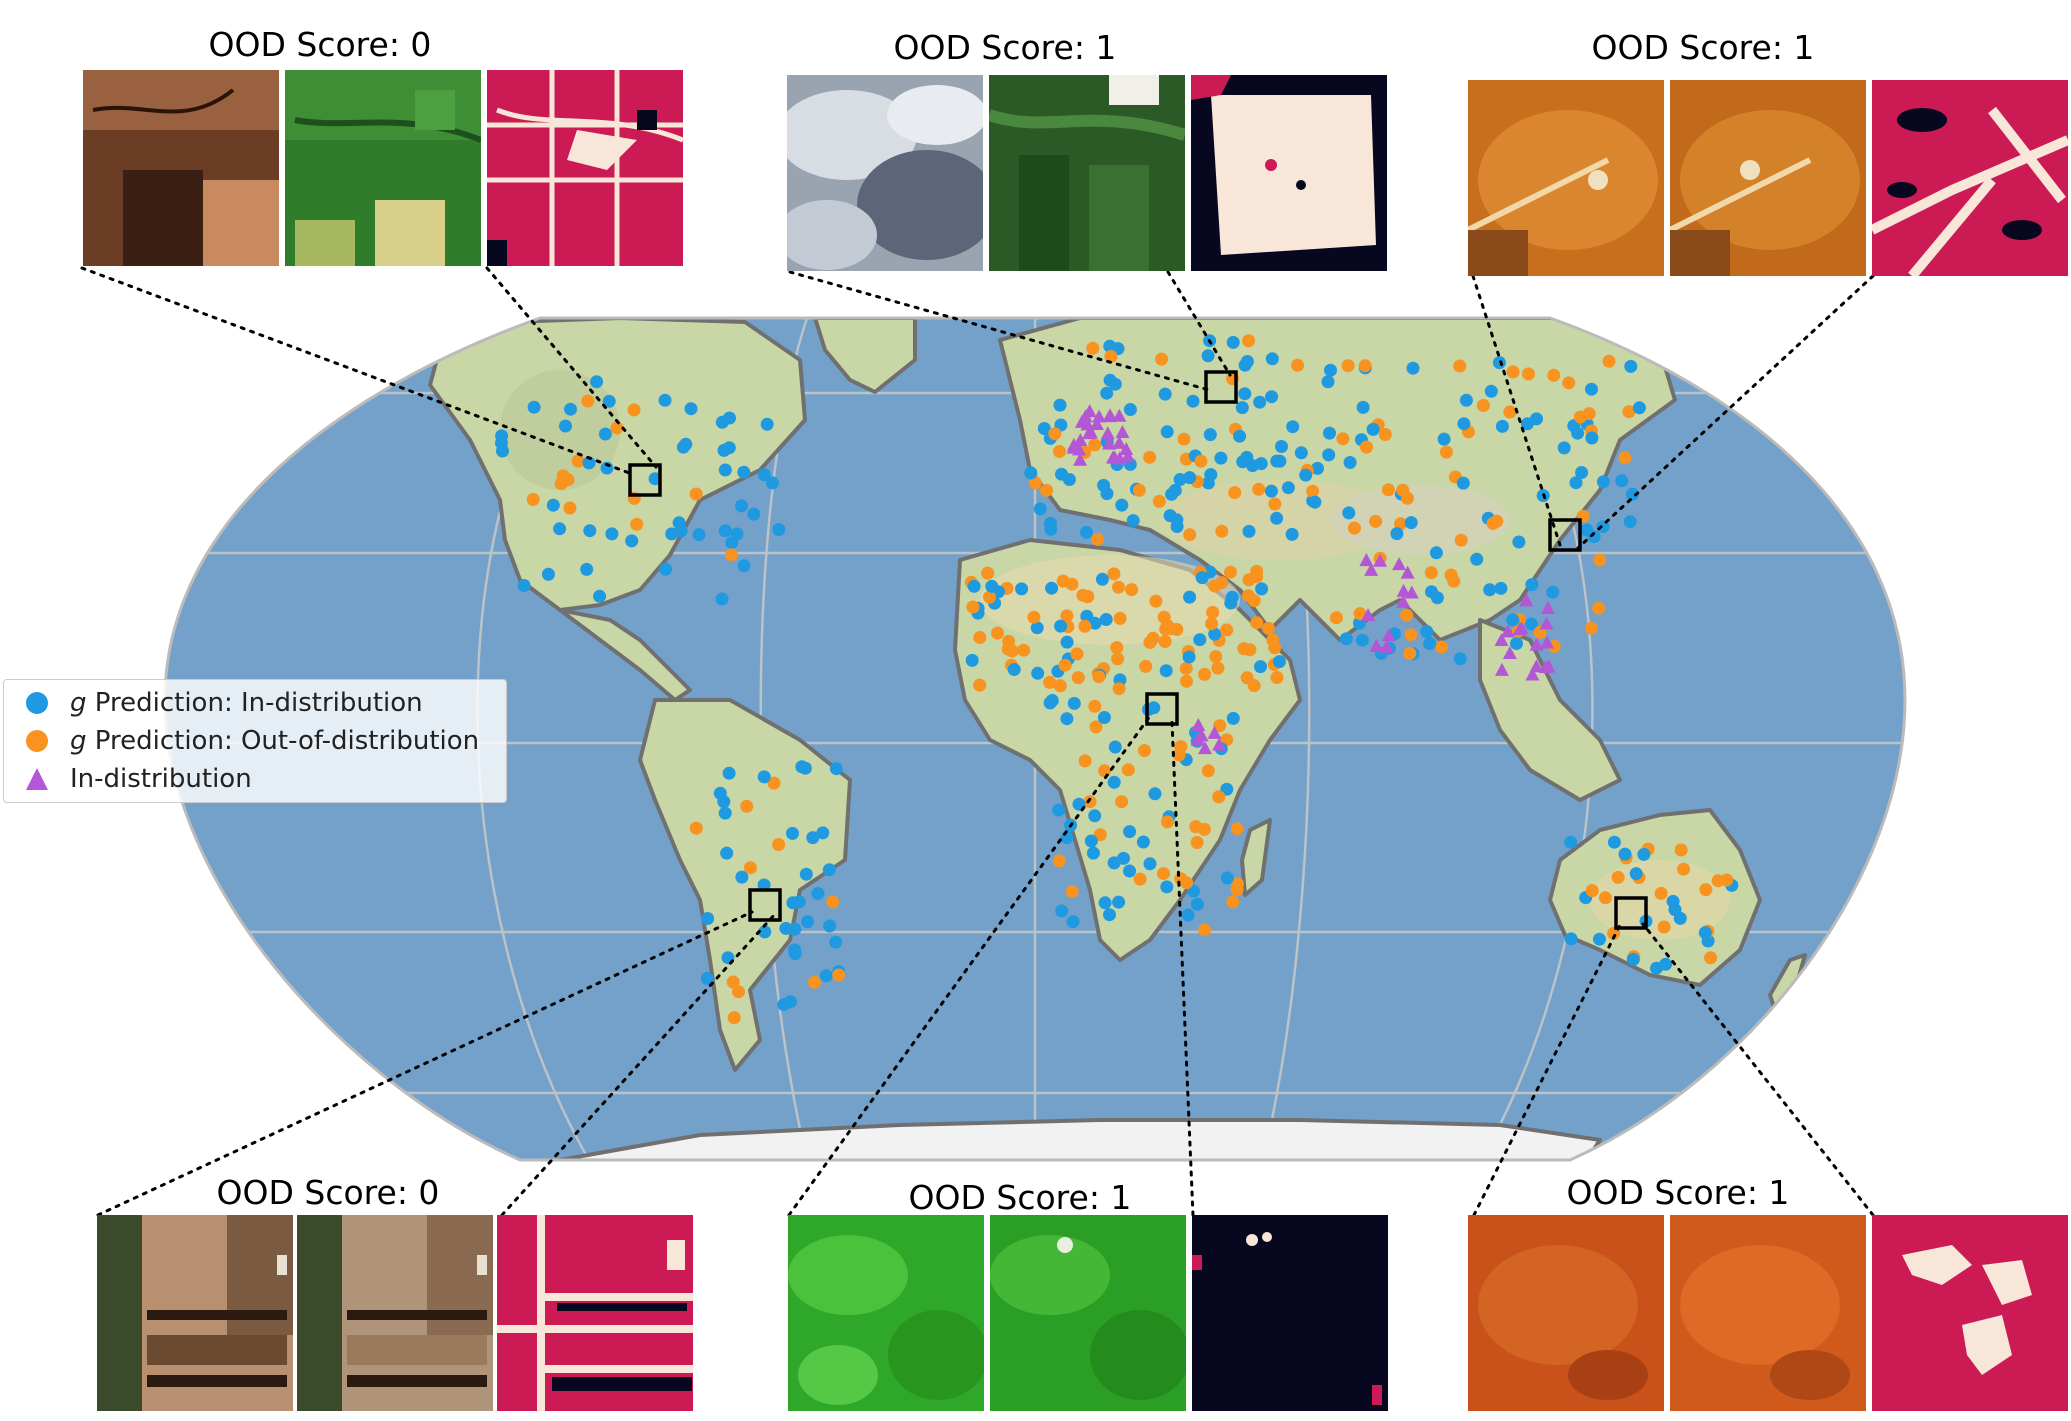 The image size is (2071, 1421). What do you see at coordinates (1290, 1313) in the screenshot?
I see `tile-bottom-middle-mask` at bounding box center [1290, 1313].